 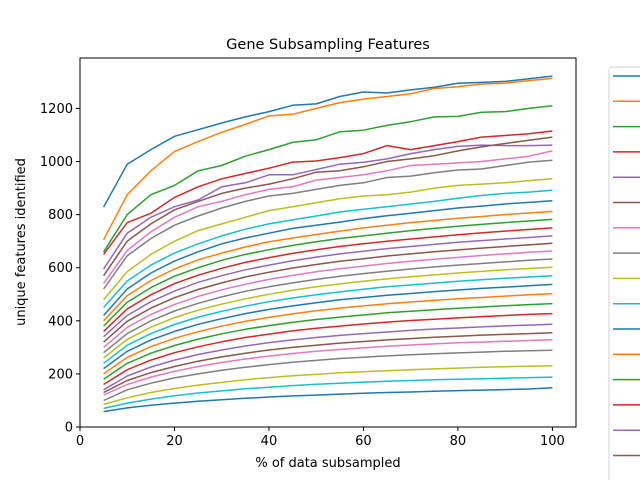 I want to click on y-tick-label: 400, so click(x=60, y=321).